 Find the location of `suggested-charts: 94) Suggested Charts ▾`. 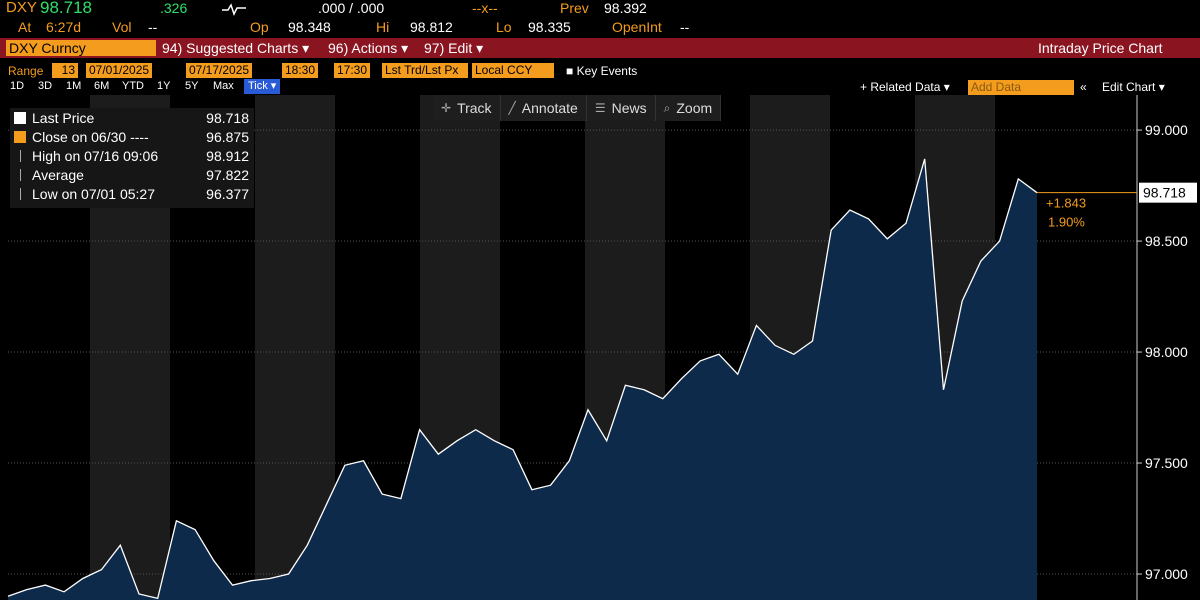

suggested-charts: 94) Suggested Charts ▾ is located at coordinates (236, 48).